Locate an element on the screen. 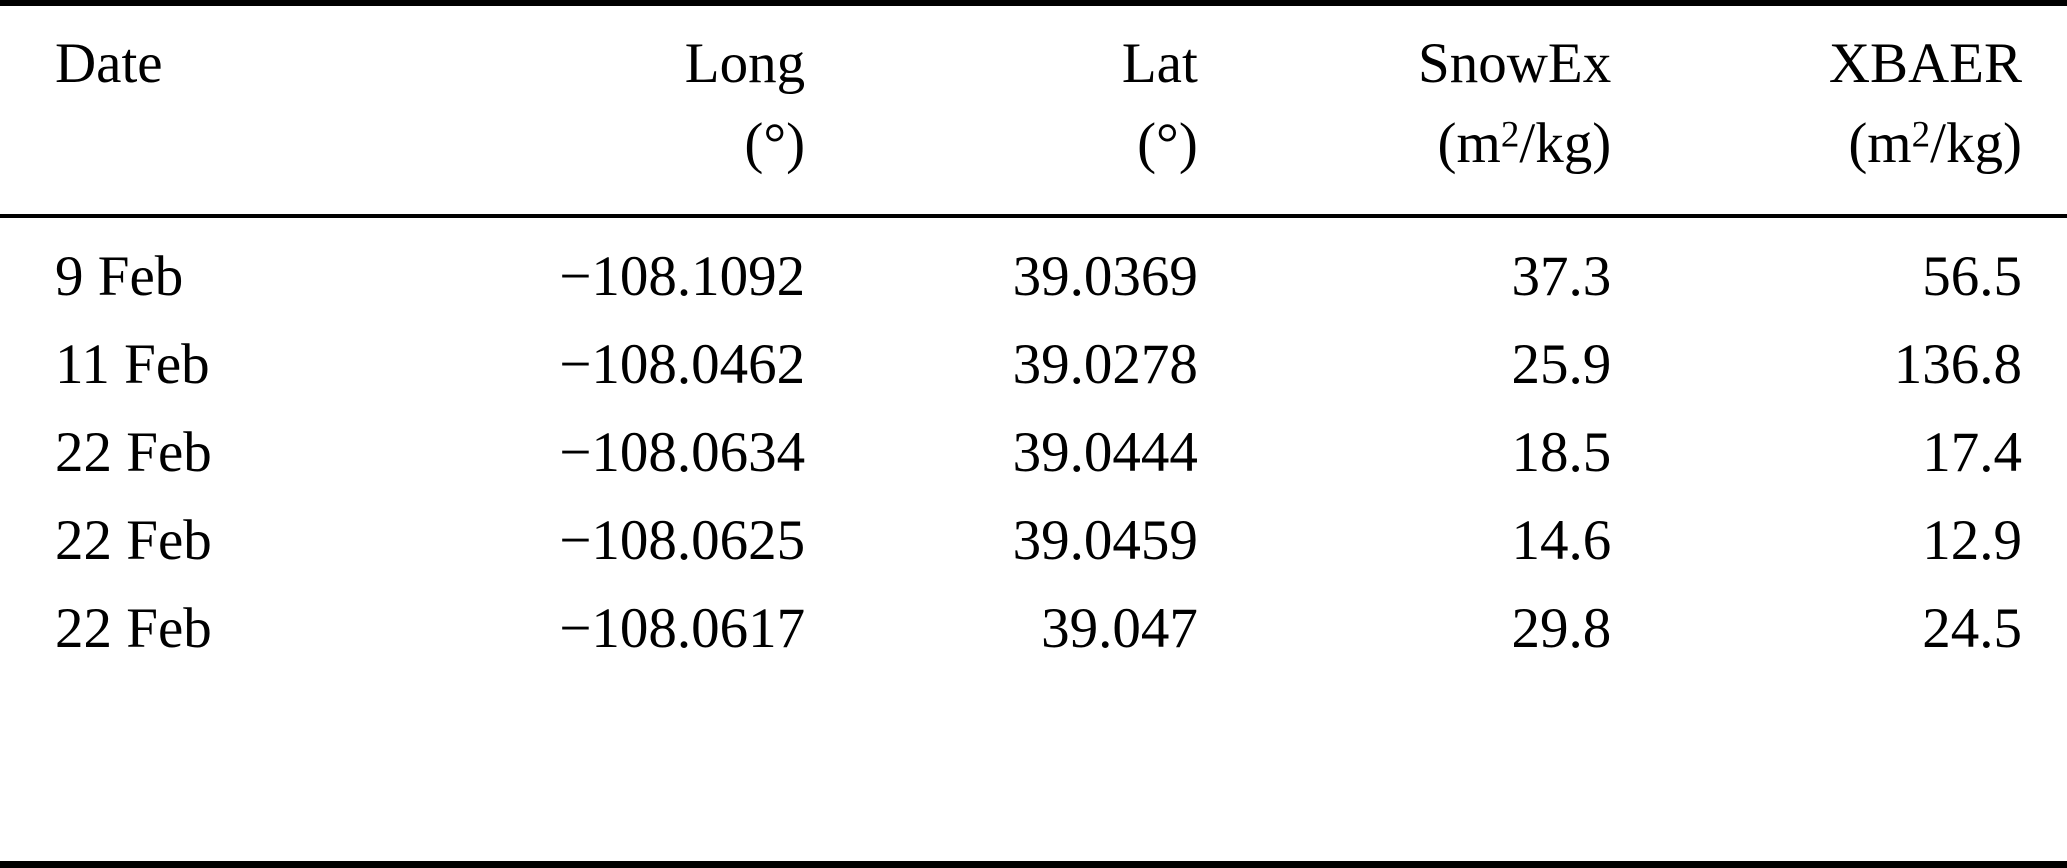  cell-lat: 39.0369 is located at coordinates (1105, 276).